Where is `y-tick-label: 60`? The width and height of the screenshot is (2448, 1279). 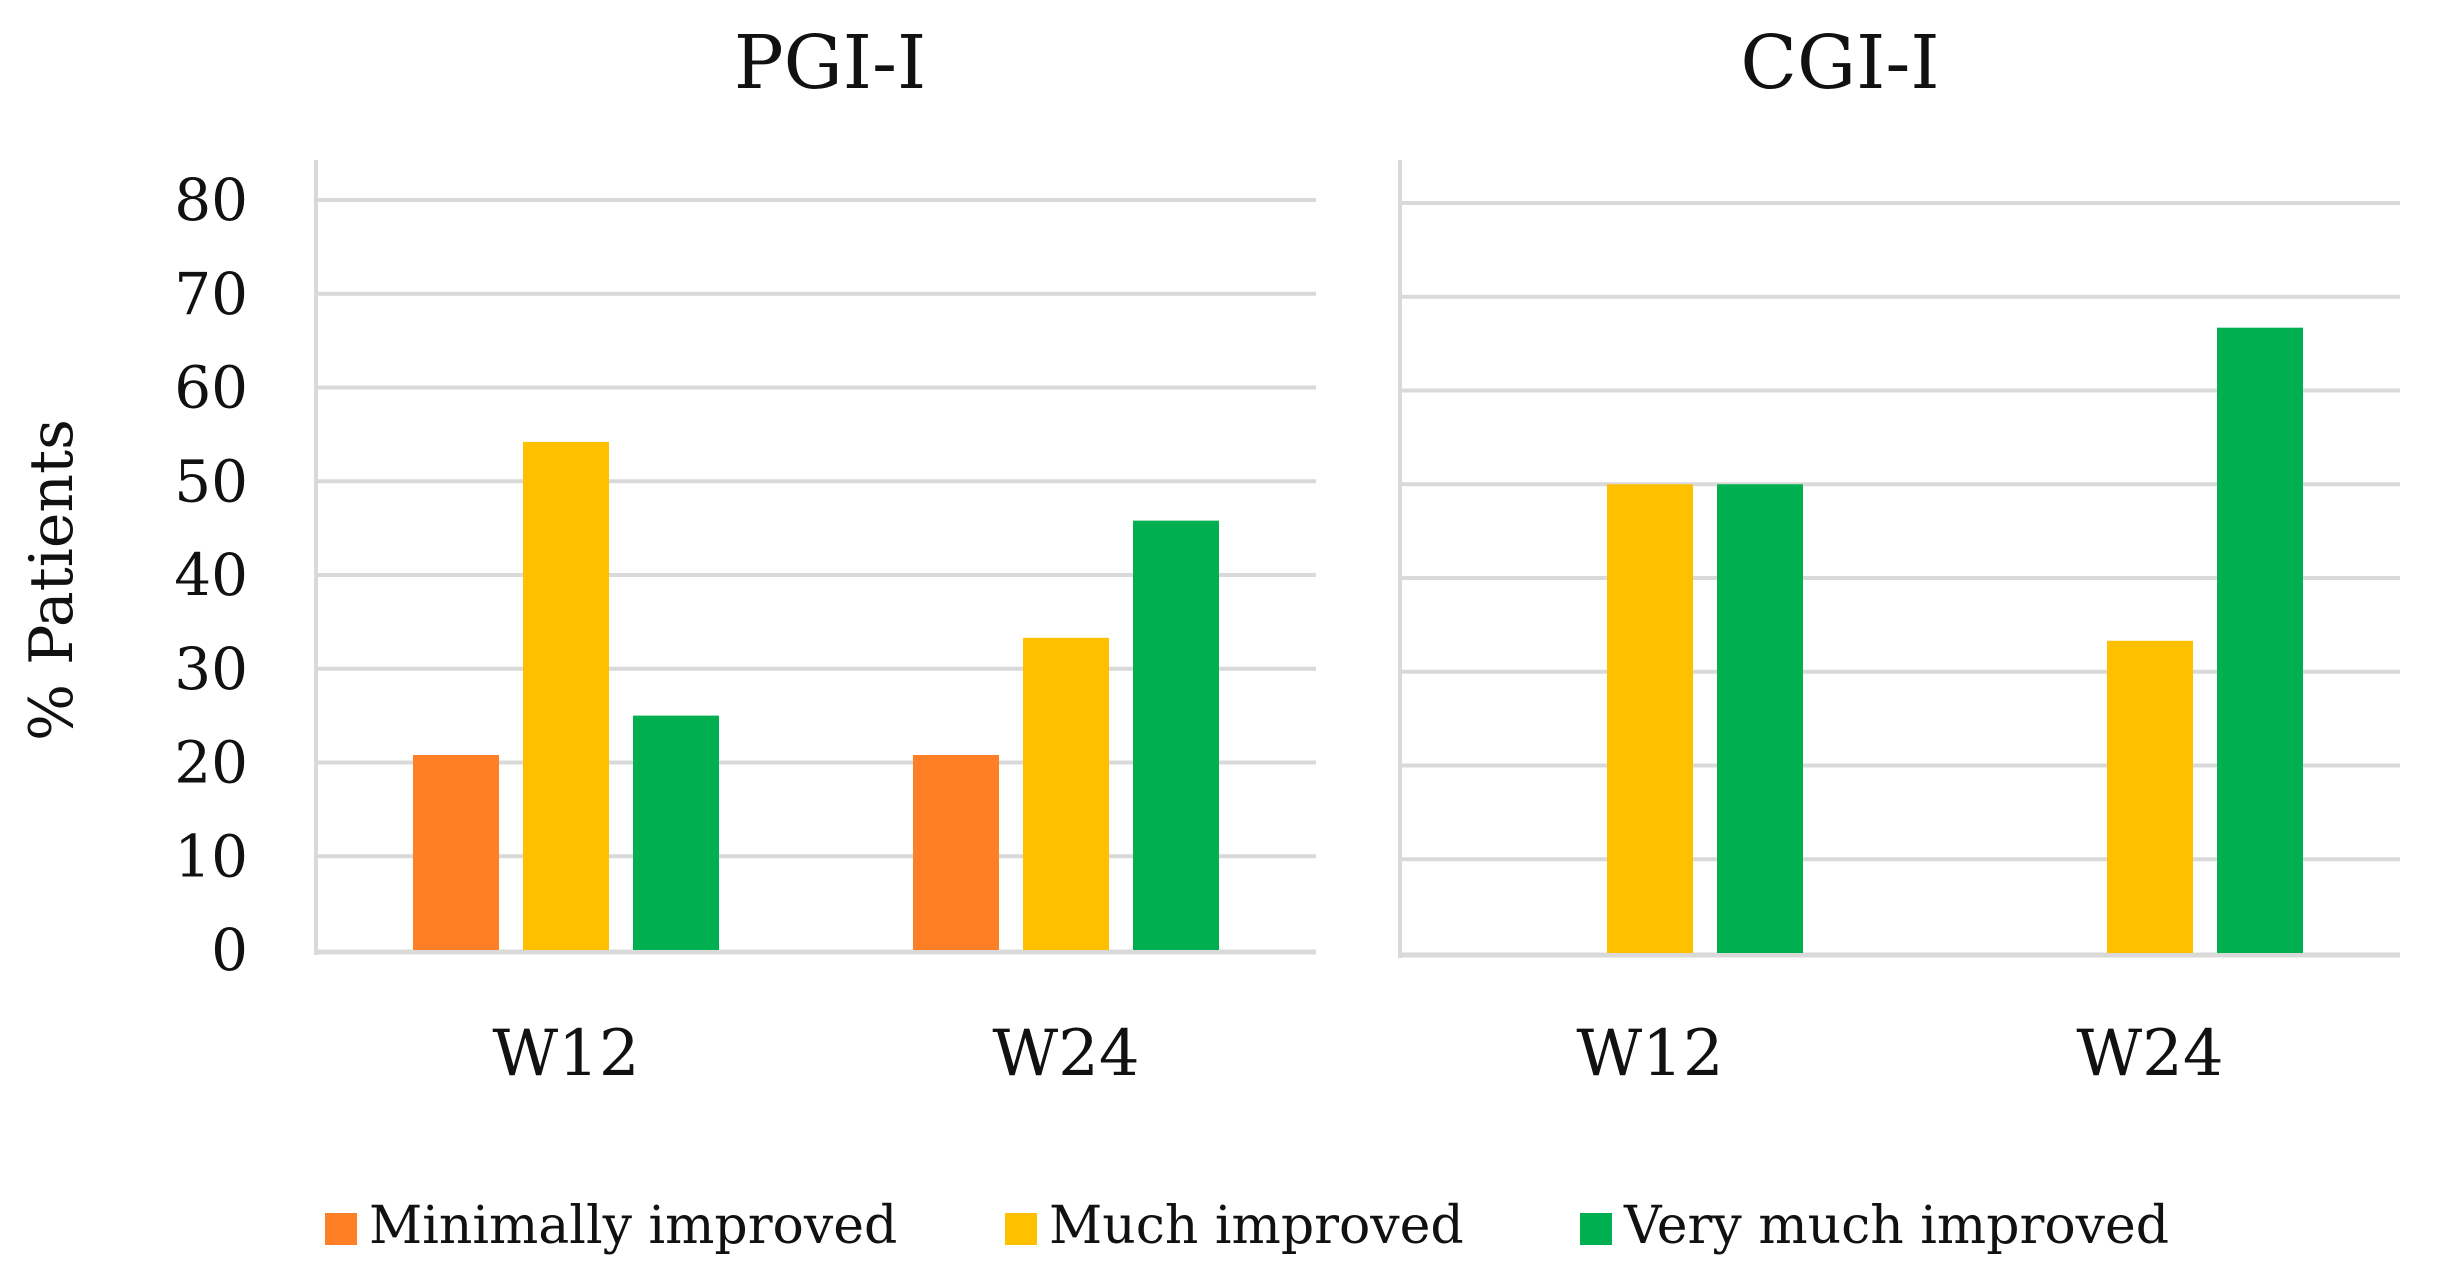 y-tick-label: 60 is located at coordinates (211, 388).